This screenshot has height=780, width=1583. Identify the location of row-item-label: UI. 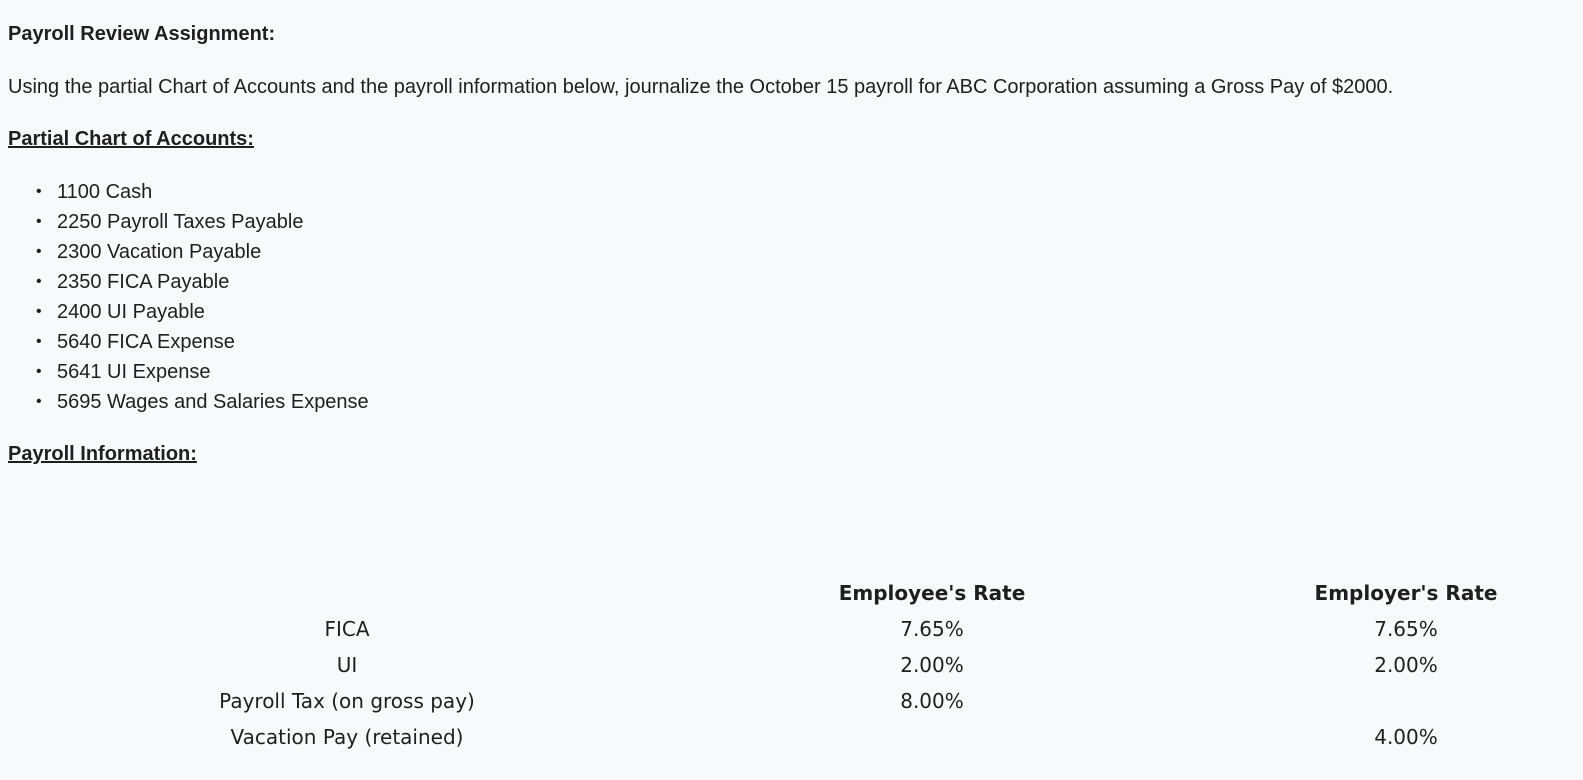
(347, 665).